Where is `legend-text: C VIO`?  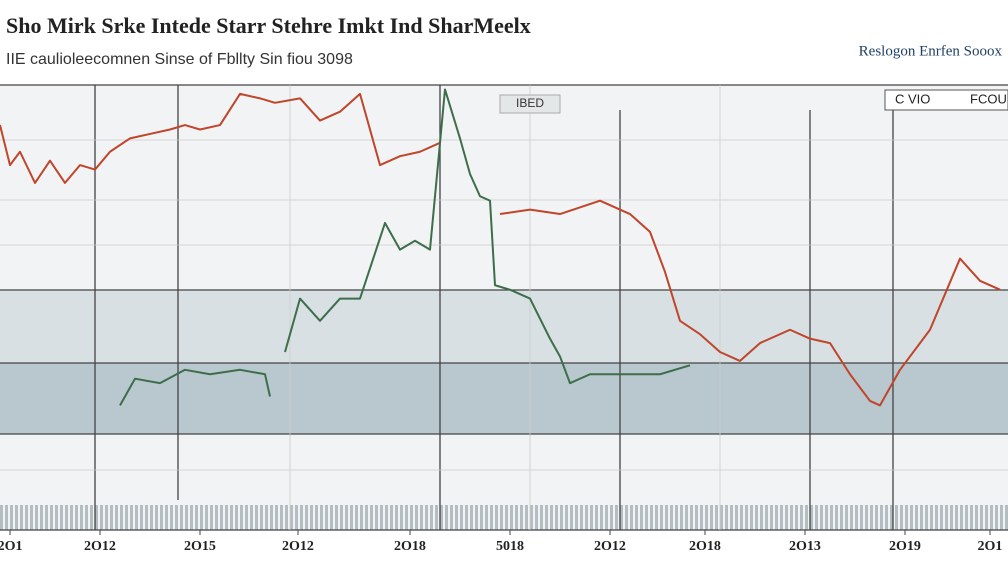 legend-text: C VIO is located at coordinates (912, 98).